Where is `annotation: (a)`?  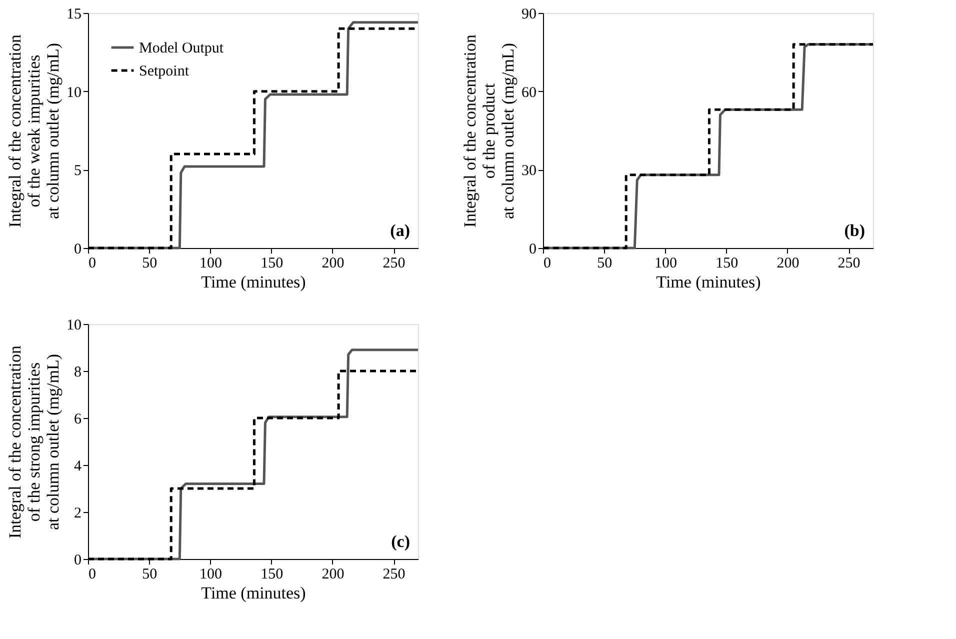
annotation: (a) is located at coordinates (400, 230).